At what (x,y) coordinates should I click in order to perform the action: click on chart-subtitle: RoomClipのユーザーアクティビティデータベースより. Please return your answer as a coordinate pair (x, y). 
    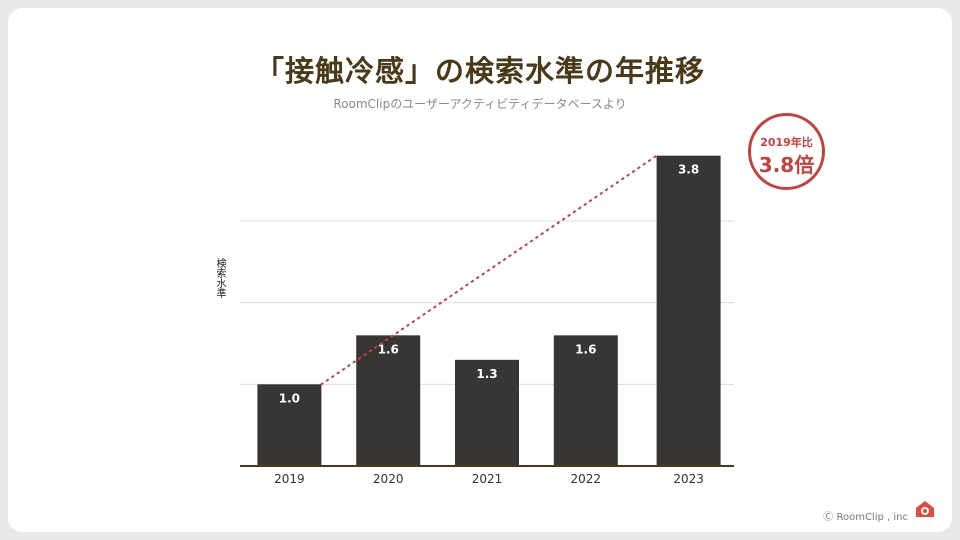
    Looking at the image, I should click on (480, 104).